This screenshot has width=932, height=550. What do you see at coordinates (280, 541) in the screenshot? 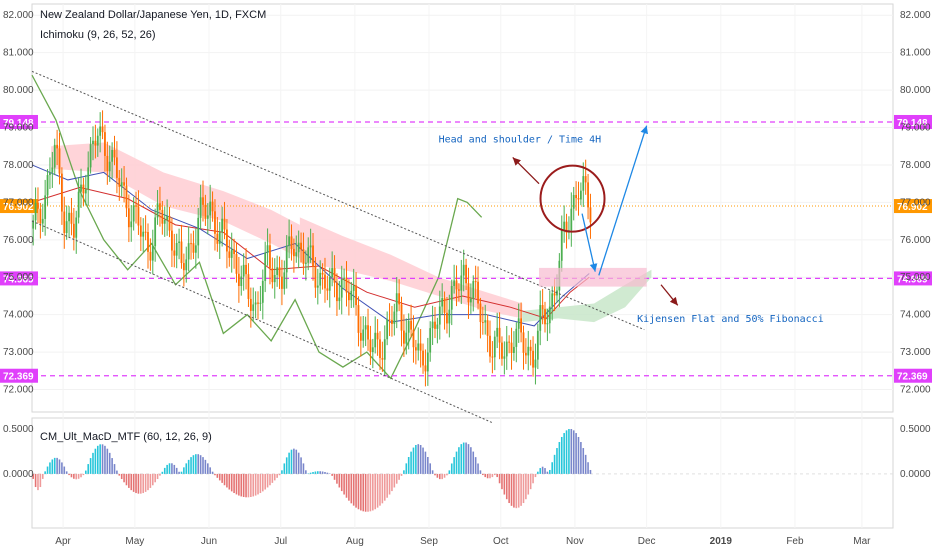
I see `time-tick: Jul` at bounding box center [280, 541].